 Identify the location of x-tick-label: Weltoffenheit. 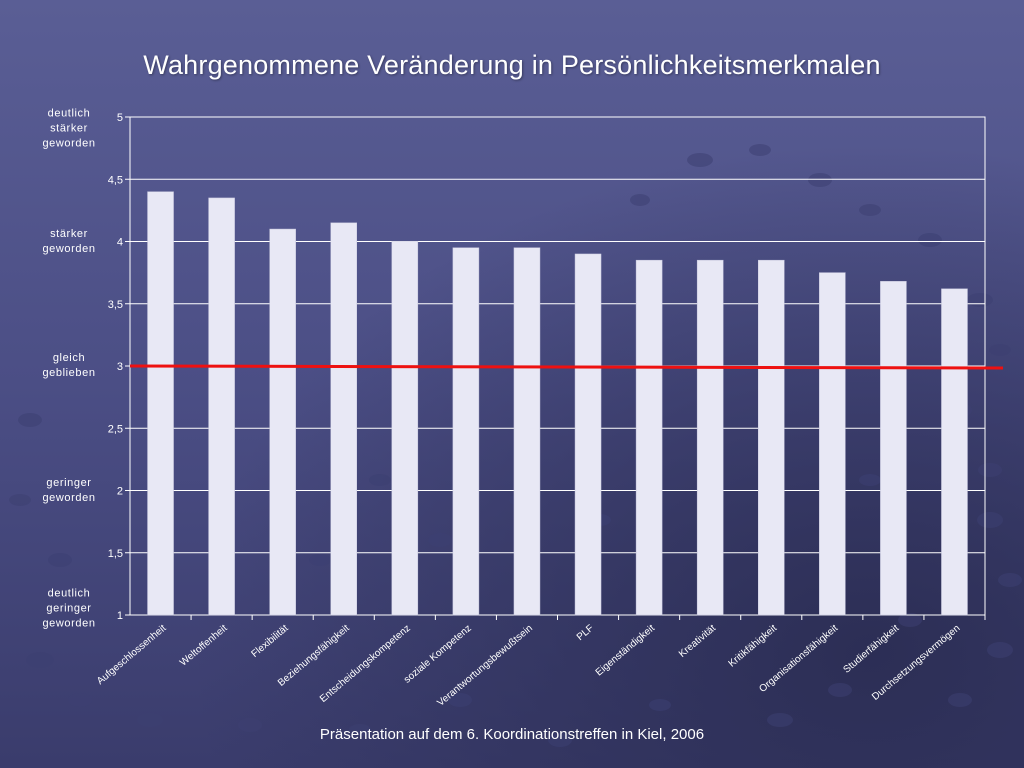
(204, 646).